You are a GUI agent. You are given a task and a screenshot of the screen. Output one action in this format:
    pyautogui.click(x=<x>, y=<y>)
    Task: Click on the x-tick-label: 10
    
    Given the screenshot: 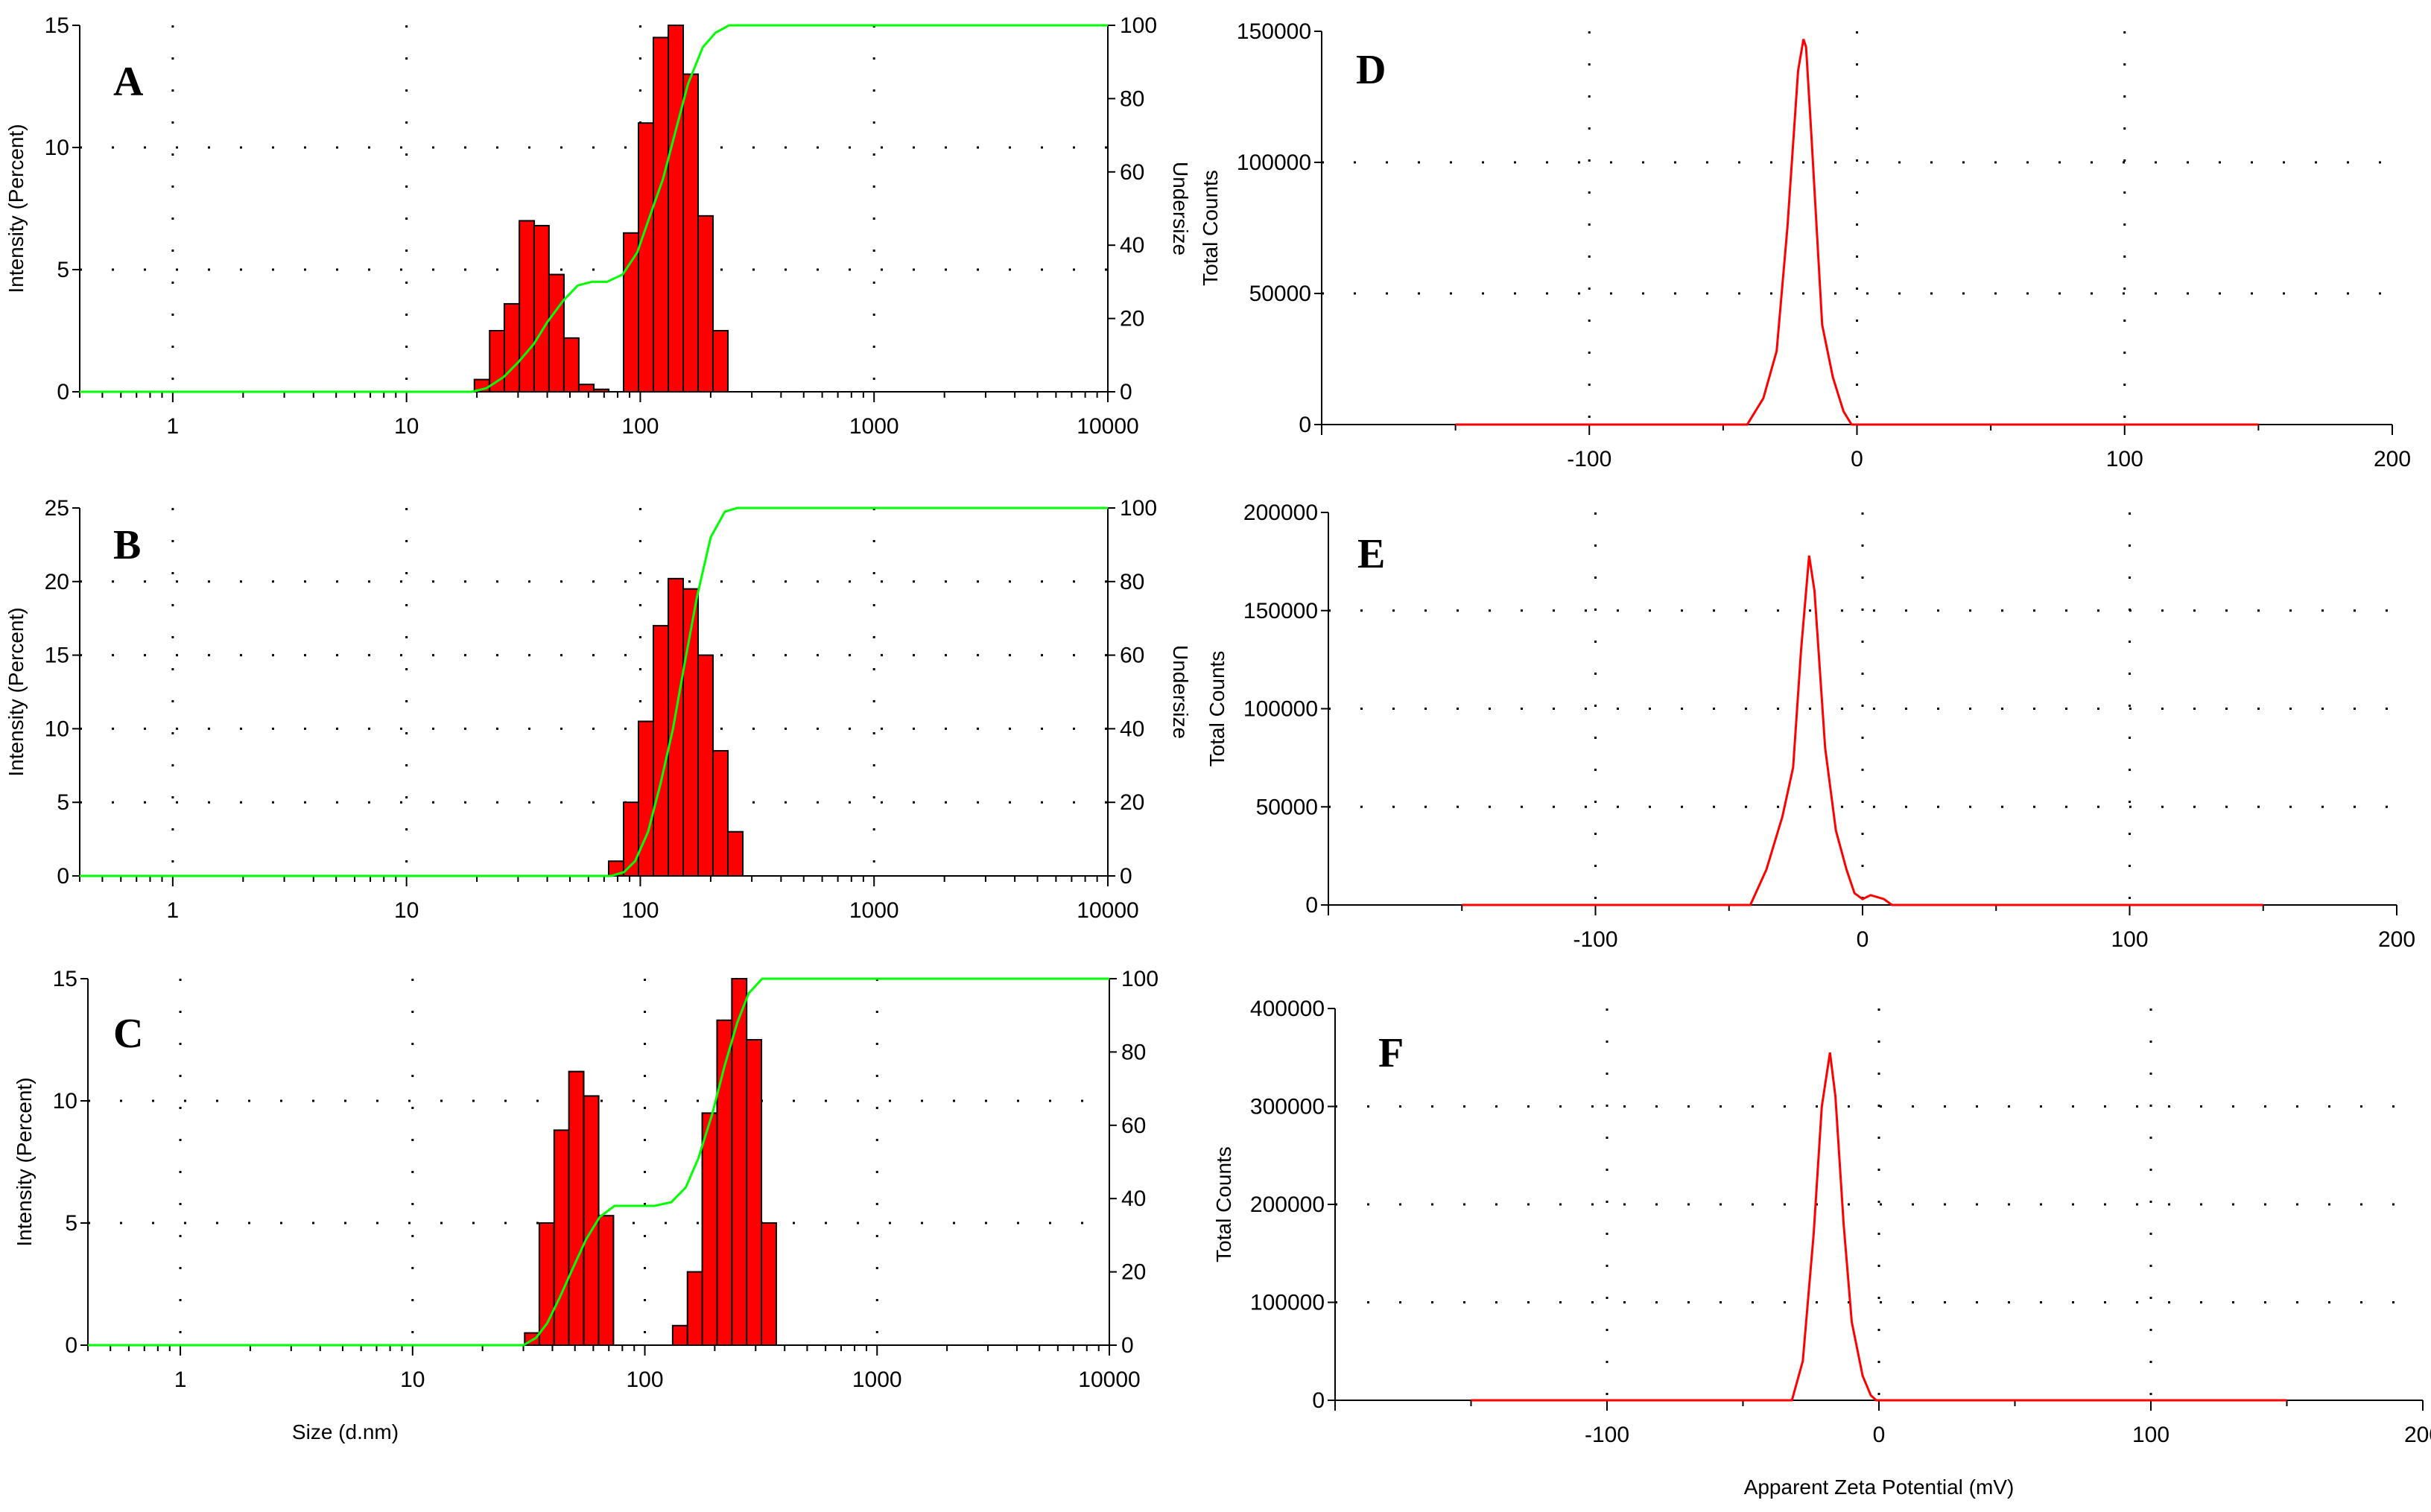 What is the action you would take?
    pyautogui.click(x=413, y=1380)
    